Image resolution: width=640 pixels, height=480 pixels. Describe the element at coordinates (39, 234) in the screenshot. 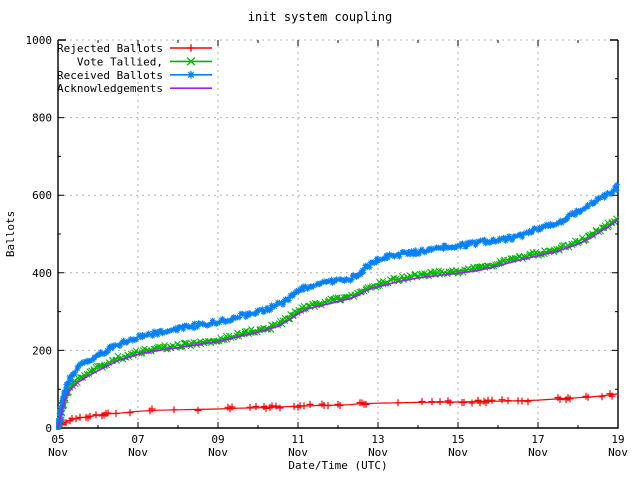

I see `y-tick-labels: 0 200 400 600 800 1000` at that location.